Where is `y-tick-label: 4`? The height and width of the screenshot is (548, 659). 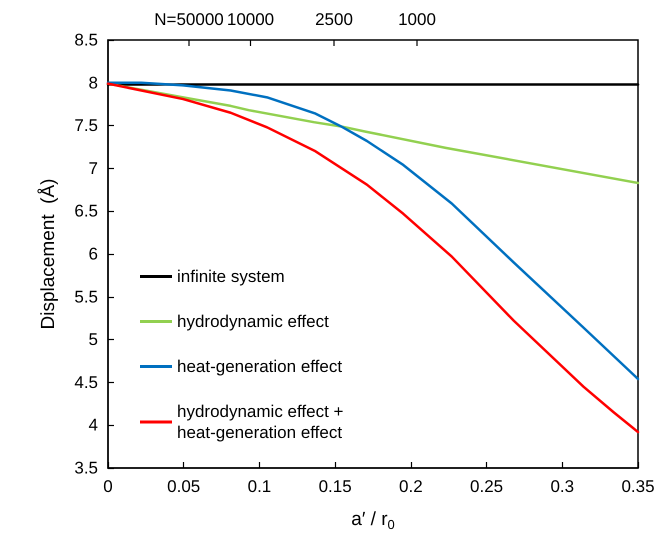
y-tick-label: 4 is located at coordinates (93, 425).